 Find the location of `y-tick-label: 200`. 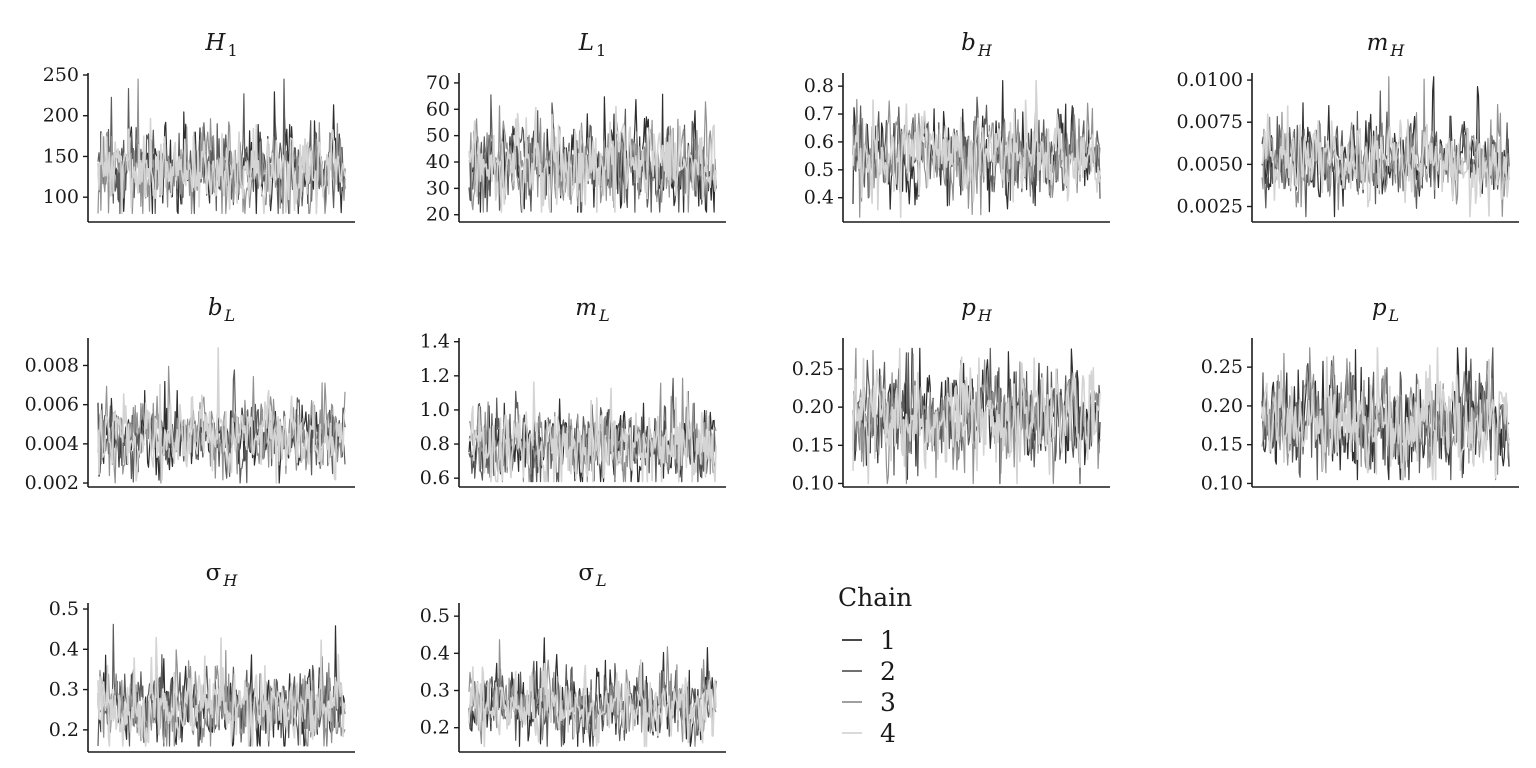

y-tick-label: 200 is located at coordinates (61, 116).